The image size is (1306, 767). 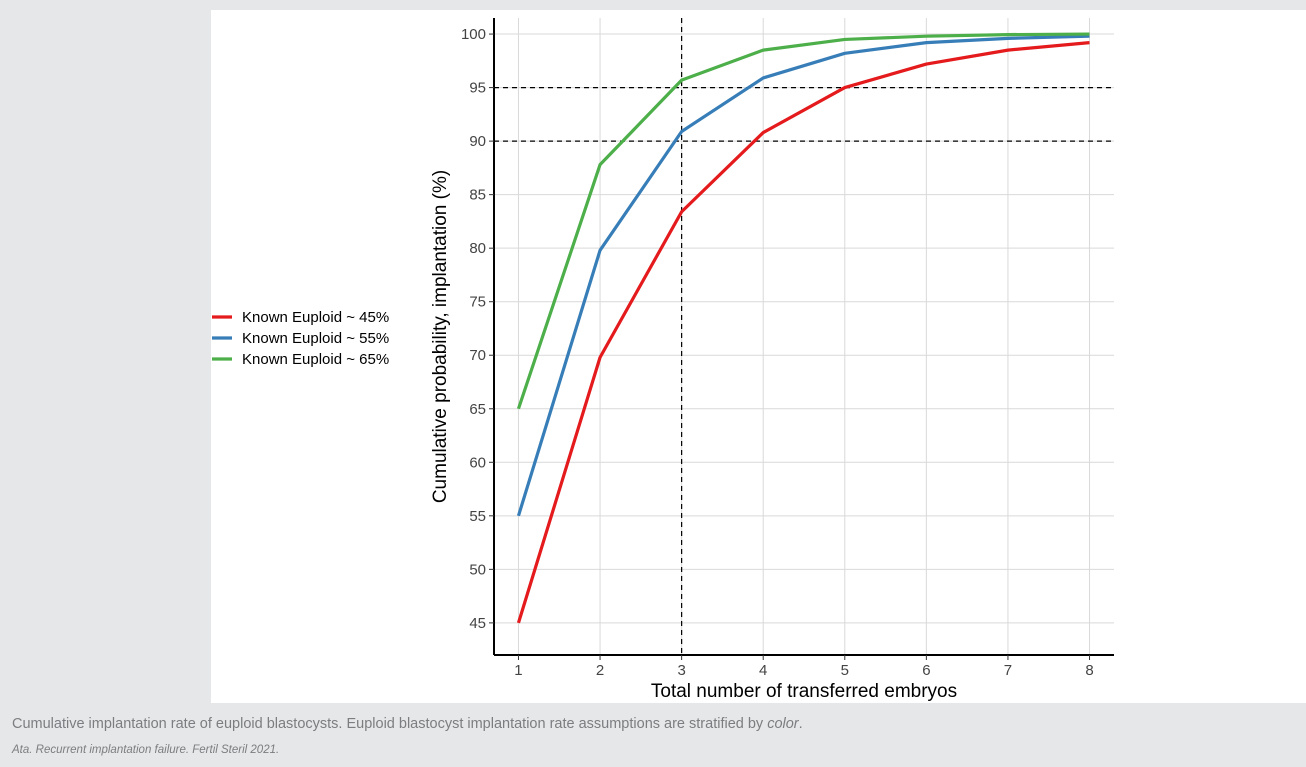 I want to click on legend-label-1: Known Euploid ~ 45%, so click(x=315, y=317).